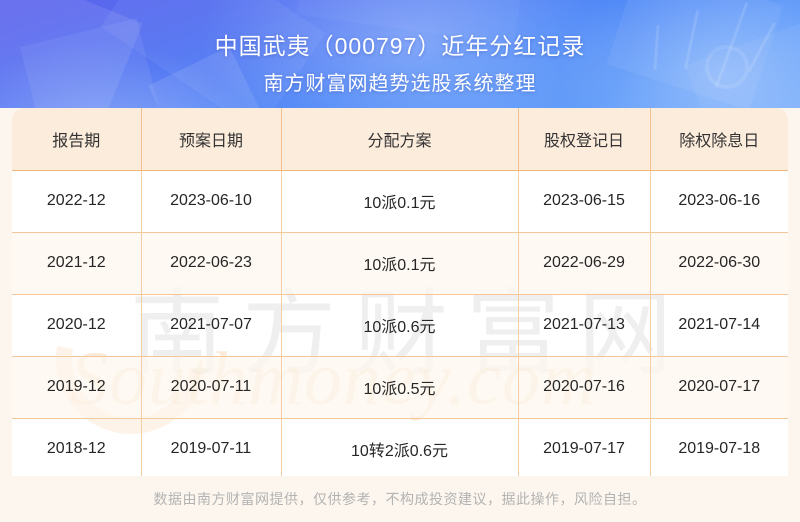  I want to click on cell-record-date: 2023-06-15, so click(584, 201).